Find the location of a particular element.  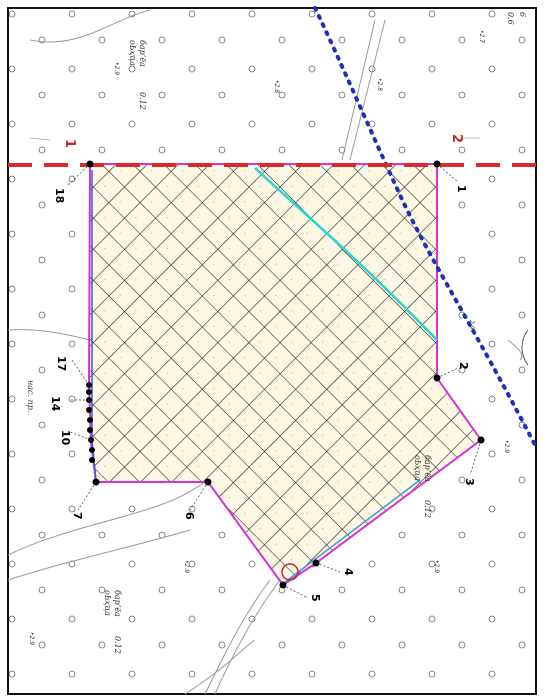

elevation-2: •2.8 is located at coordinates (276, 86).